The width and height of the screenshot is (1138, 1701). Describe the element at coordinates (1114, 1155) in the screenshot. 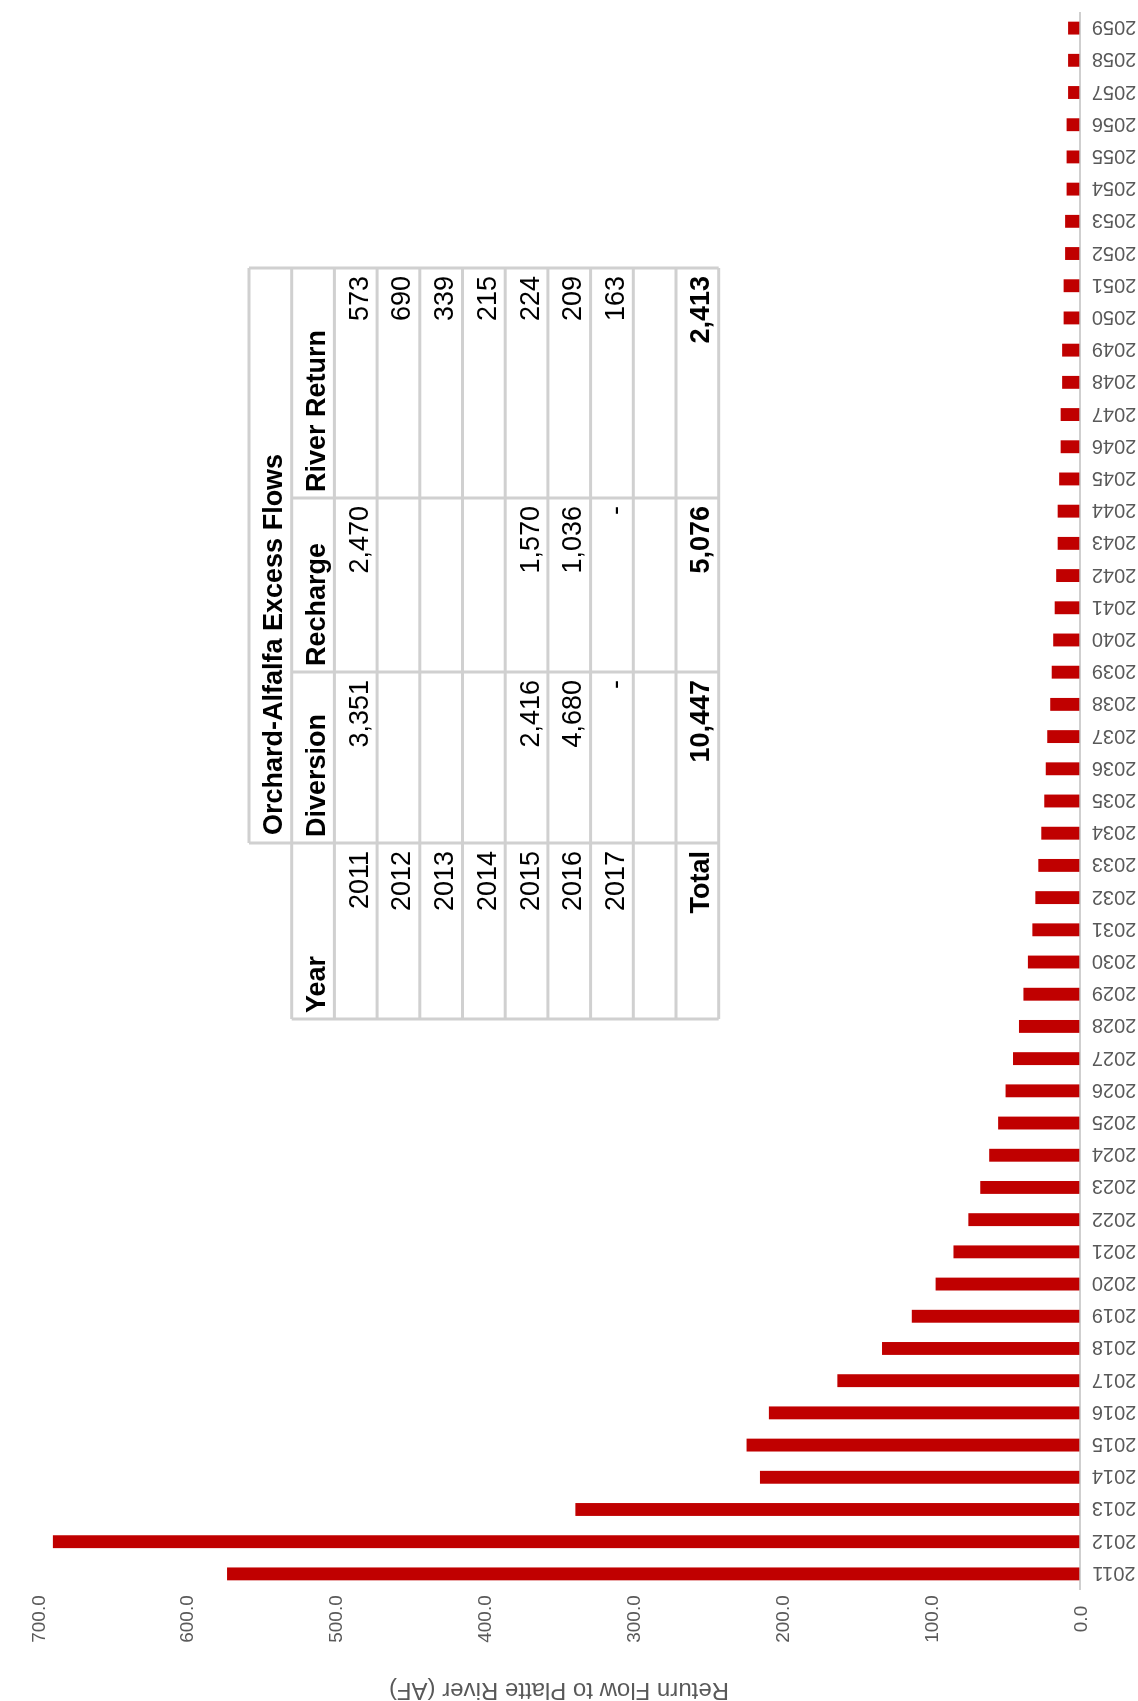

I see `y-tick-label: 2024` at that location.